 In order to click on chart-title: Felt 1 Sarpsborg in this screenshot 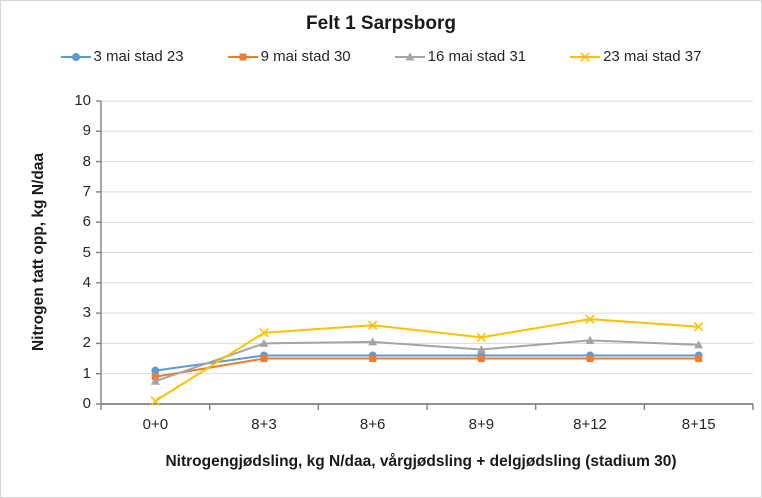, I will do `click(381, 23)`.